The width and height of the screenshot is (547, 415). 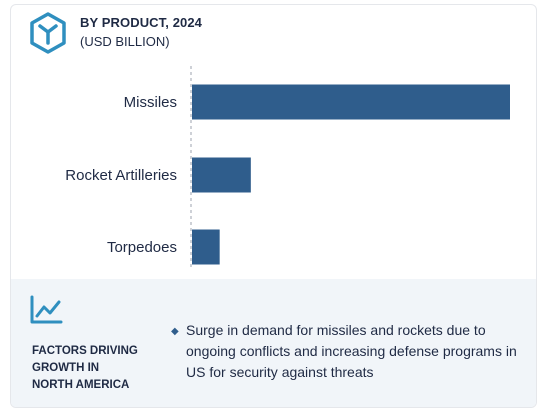 What do you see at coordinates (46, 309) in the screenshot?
I see `trend-line-icon` at bounding box center [46, 309].